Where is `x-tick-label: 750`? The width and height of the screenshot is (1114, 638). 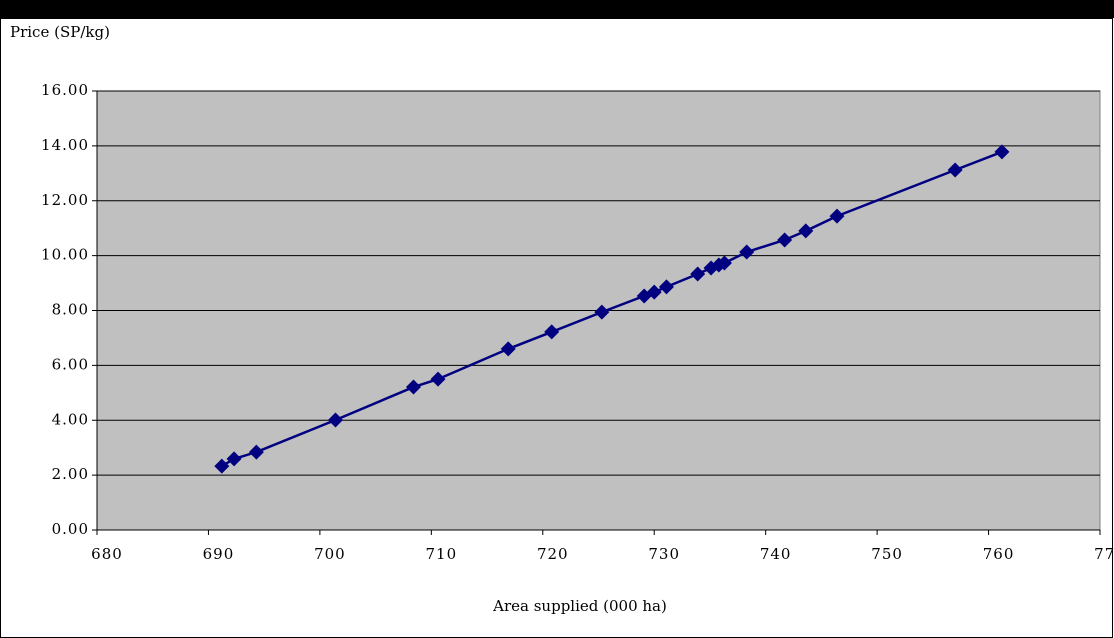 x-tick-label: 750 is located at coordinates (887, 554).